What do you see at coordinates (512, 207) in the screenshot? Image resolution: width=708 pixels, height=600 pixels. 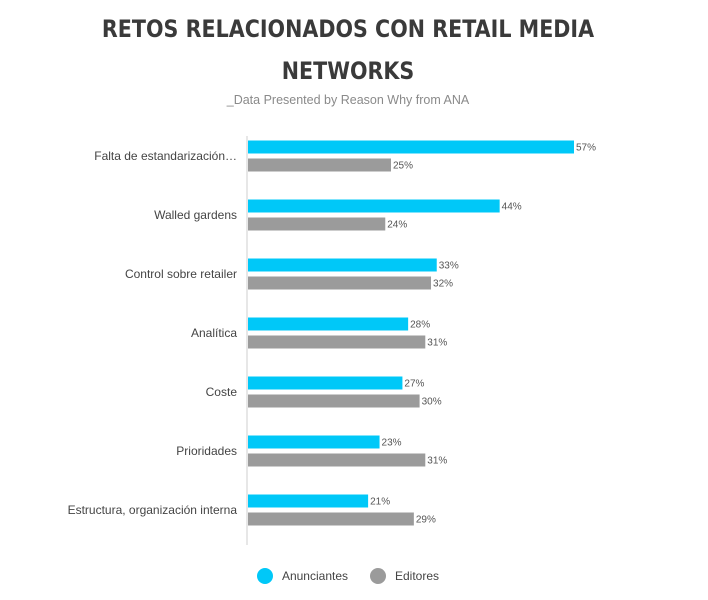 I see `data-label: 44%` at bounding box center [512, 207].